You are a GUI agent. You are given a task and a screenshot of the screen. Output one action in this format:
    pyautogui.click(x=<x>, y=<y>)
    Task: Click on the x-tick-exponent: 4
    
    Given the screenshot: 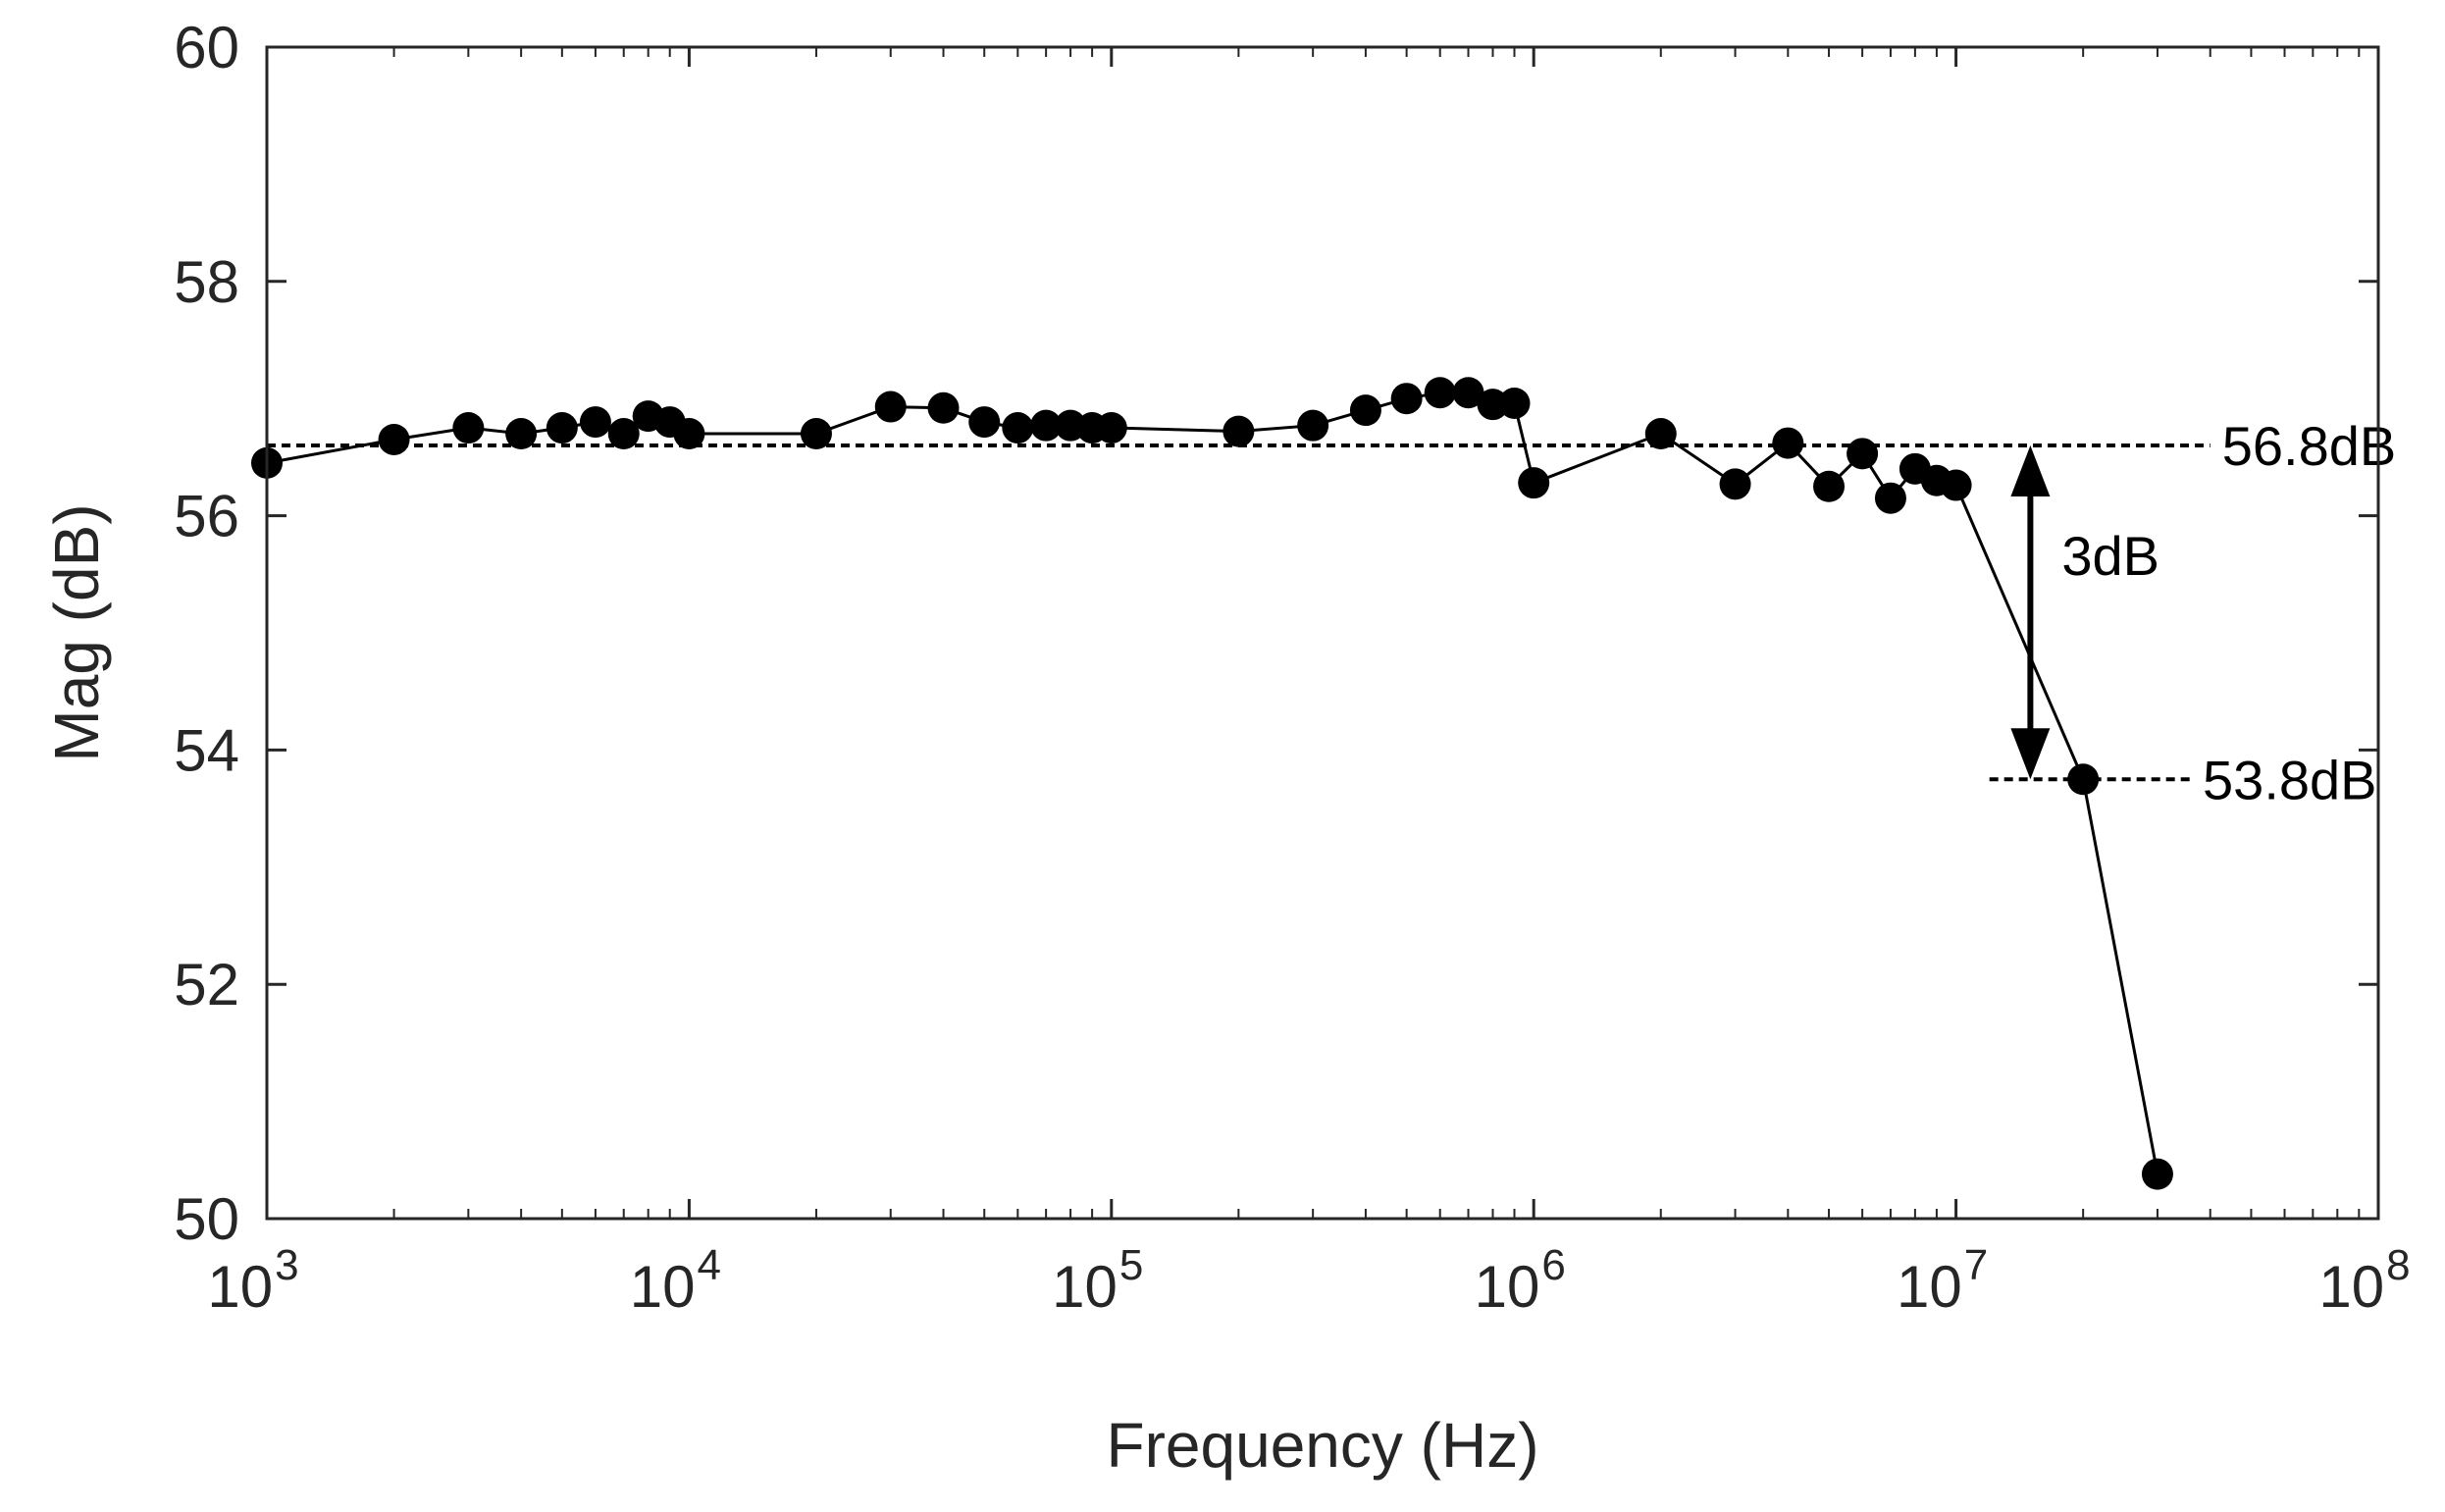 What is the action you would take?
    pyautogui.click(x=709, y=1265)
    